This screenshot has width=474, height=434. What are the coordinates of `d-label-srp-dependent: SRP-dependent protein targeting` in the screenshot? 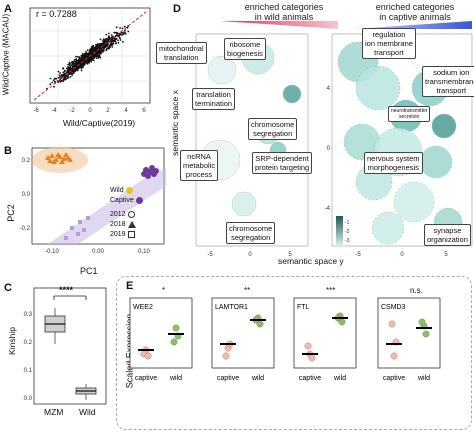 It's located at (282, 163).